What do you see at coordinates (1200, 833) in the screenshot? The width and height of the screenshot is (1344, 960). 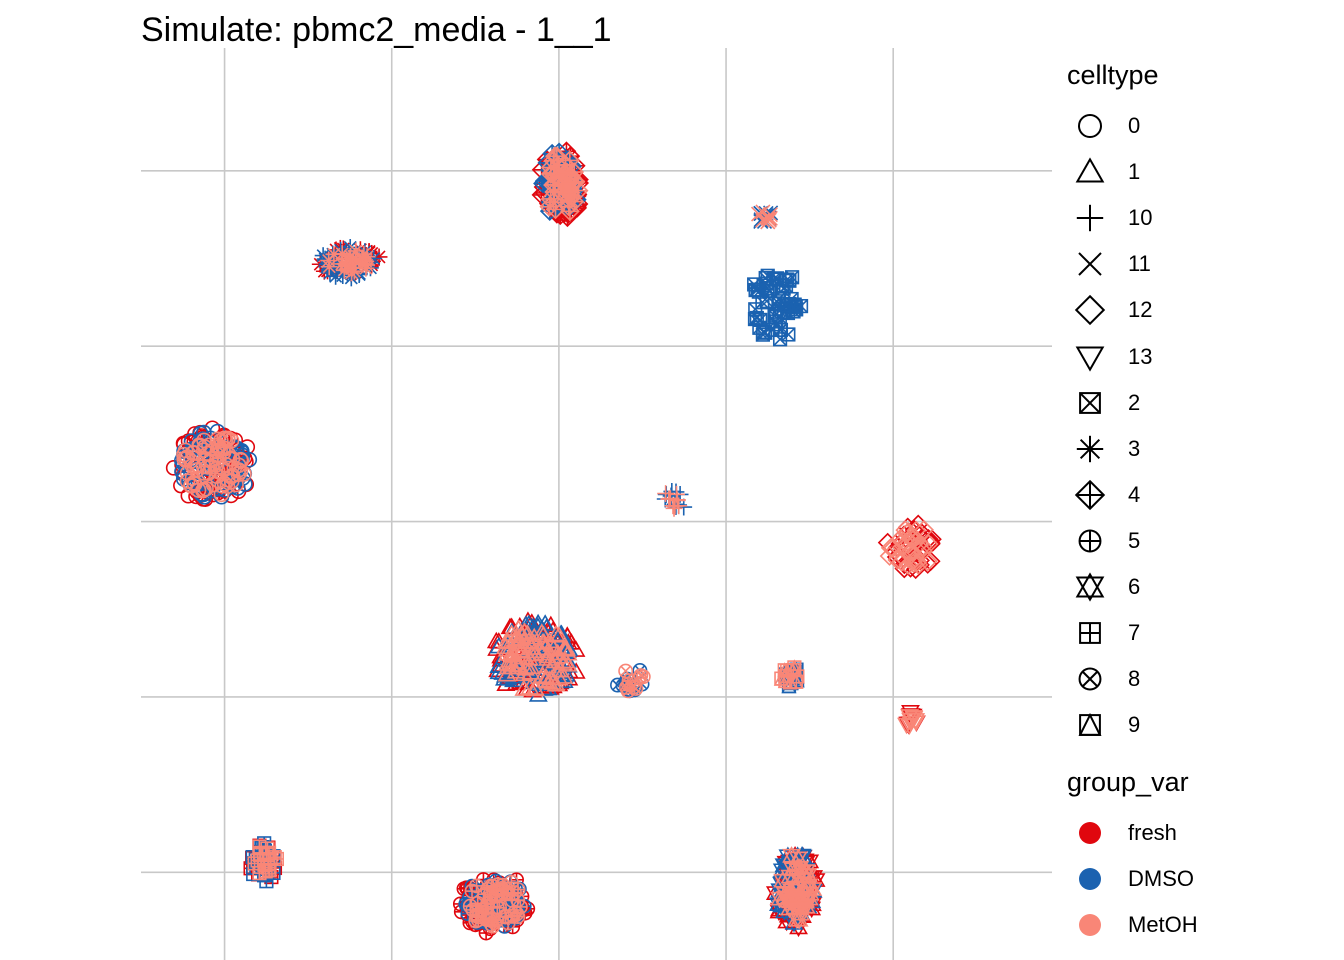 I see `legend-item-group-fresh: fresh` at bounding box center [1200, 833].